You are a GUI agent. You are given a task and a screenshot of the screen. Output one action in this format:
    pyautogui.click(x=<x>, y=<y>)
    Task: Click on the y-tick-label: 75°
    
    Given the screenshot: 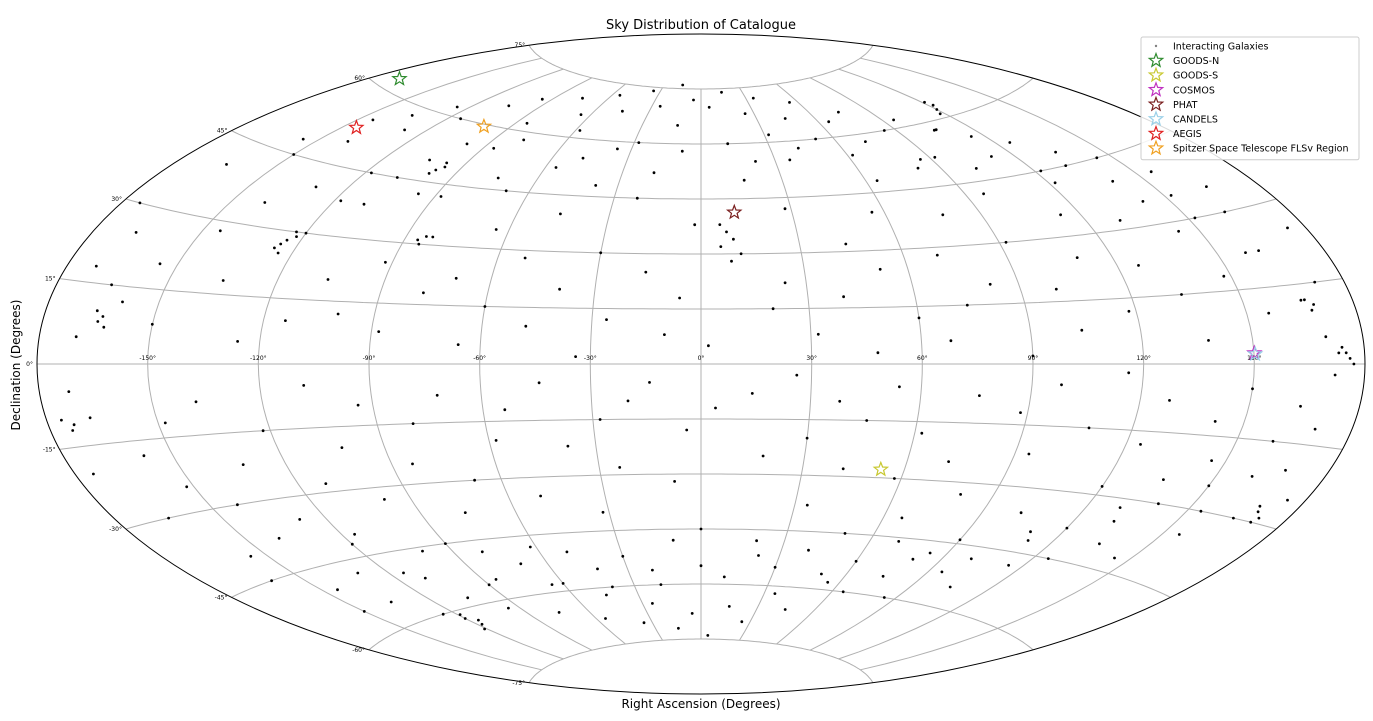 What is the action you would take?
    pyautogui.click(x=520, y=45)
    